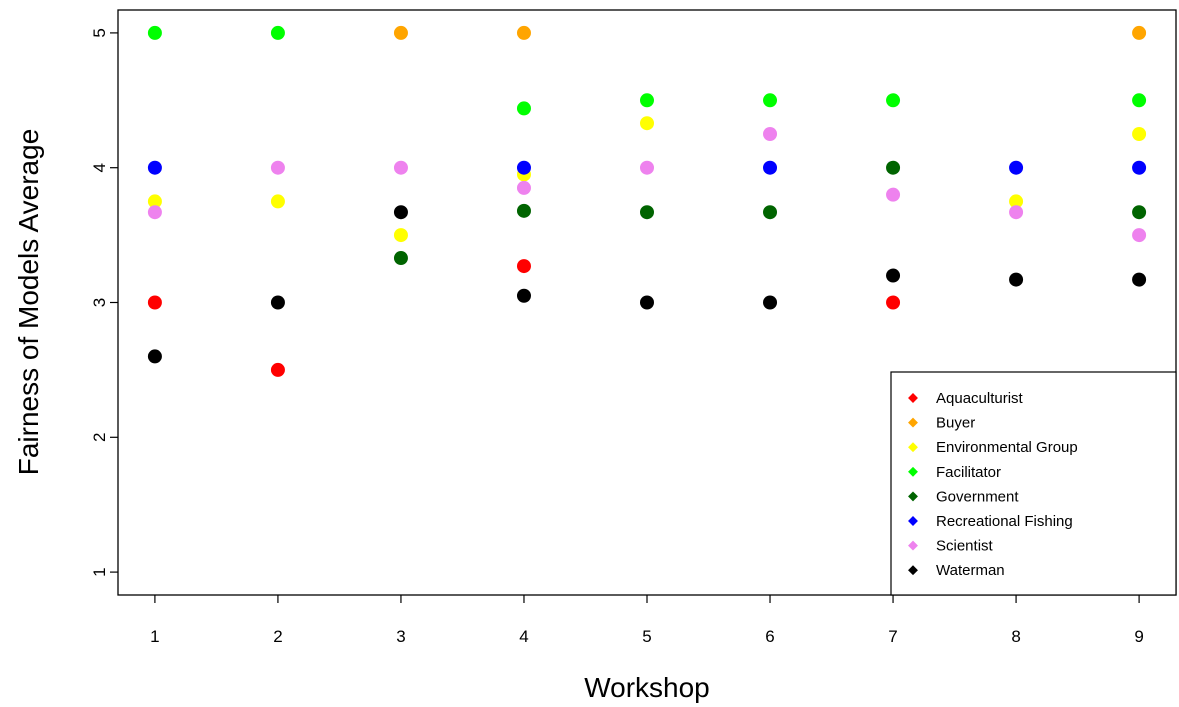  Describe the element at coordinates (647, 620) in the screenshot. I see `x-axis: 1 2 3 4 5 6 7 8 9` at that location.